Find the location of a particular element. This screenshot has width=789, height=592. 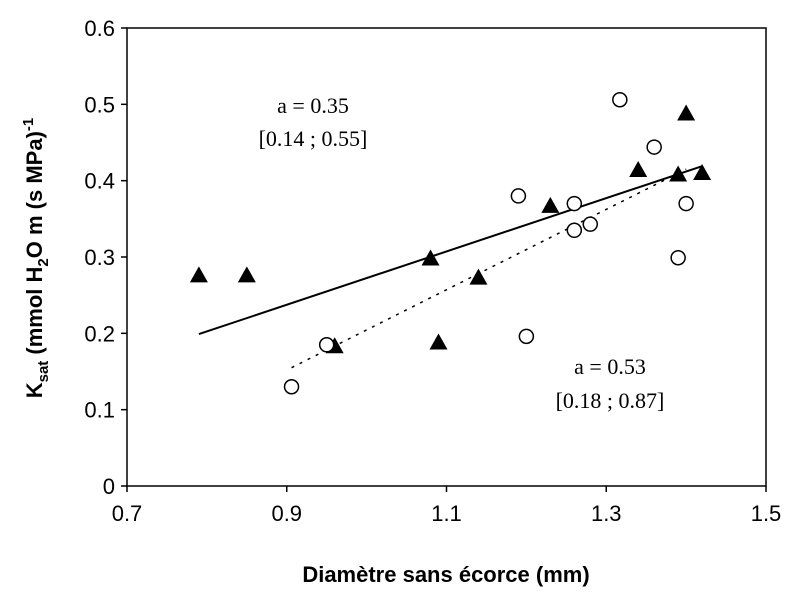

annotation-slope-triangles: a = 0.35 is located at coordinates (313, 105).